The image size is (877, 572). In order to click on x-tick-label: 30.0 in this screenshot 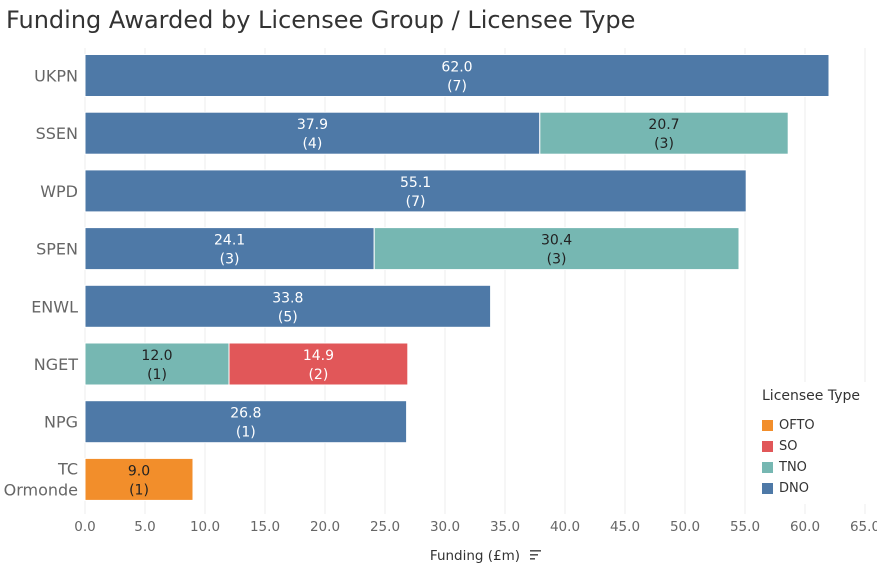, I will do `click(445, 527)`.